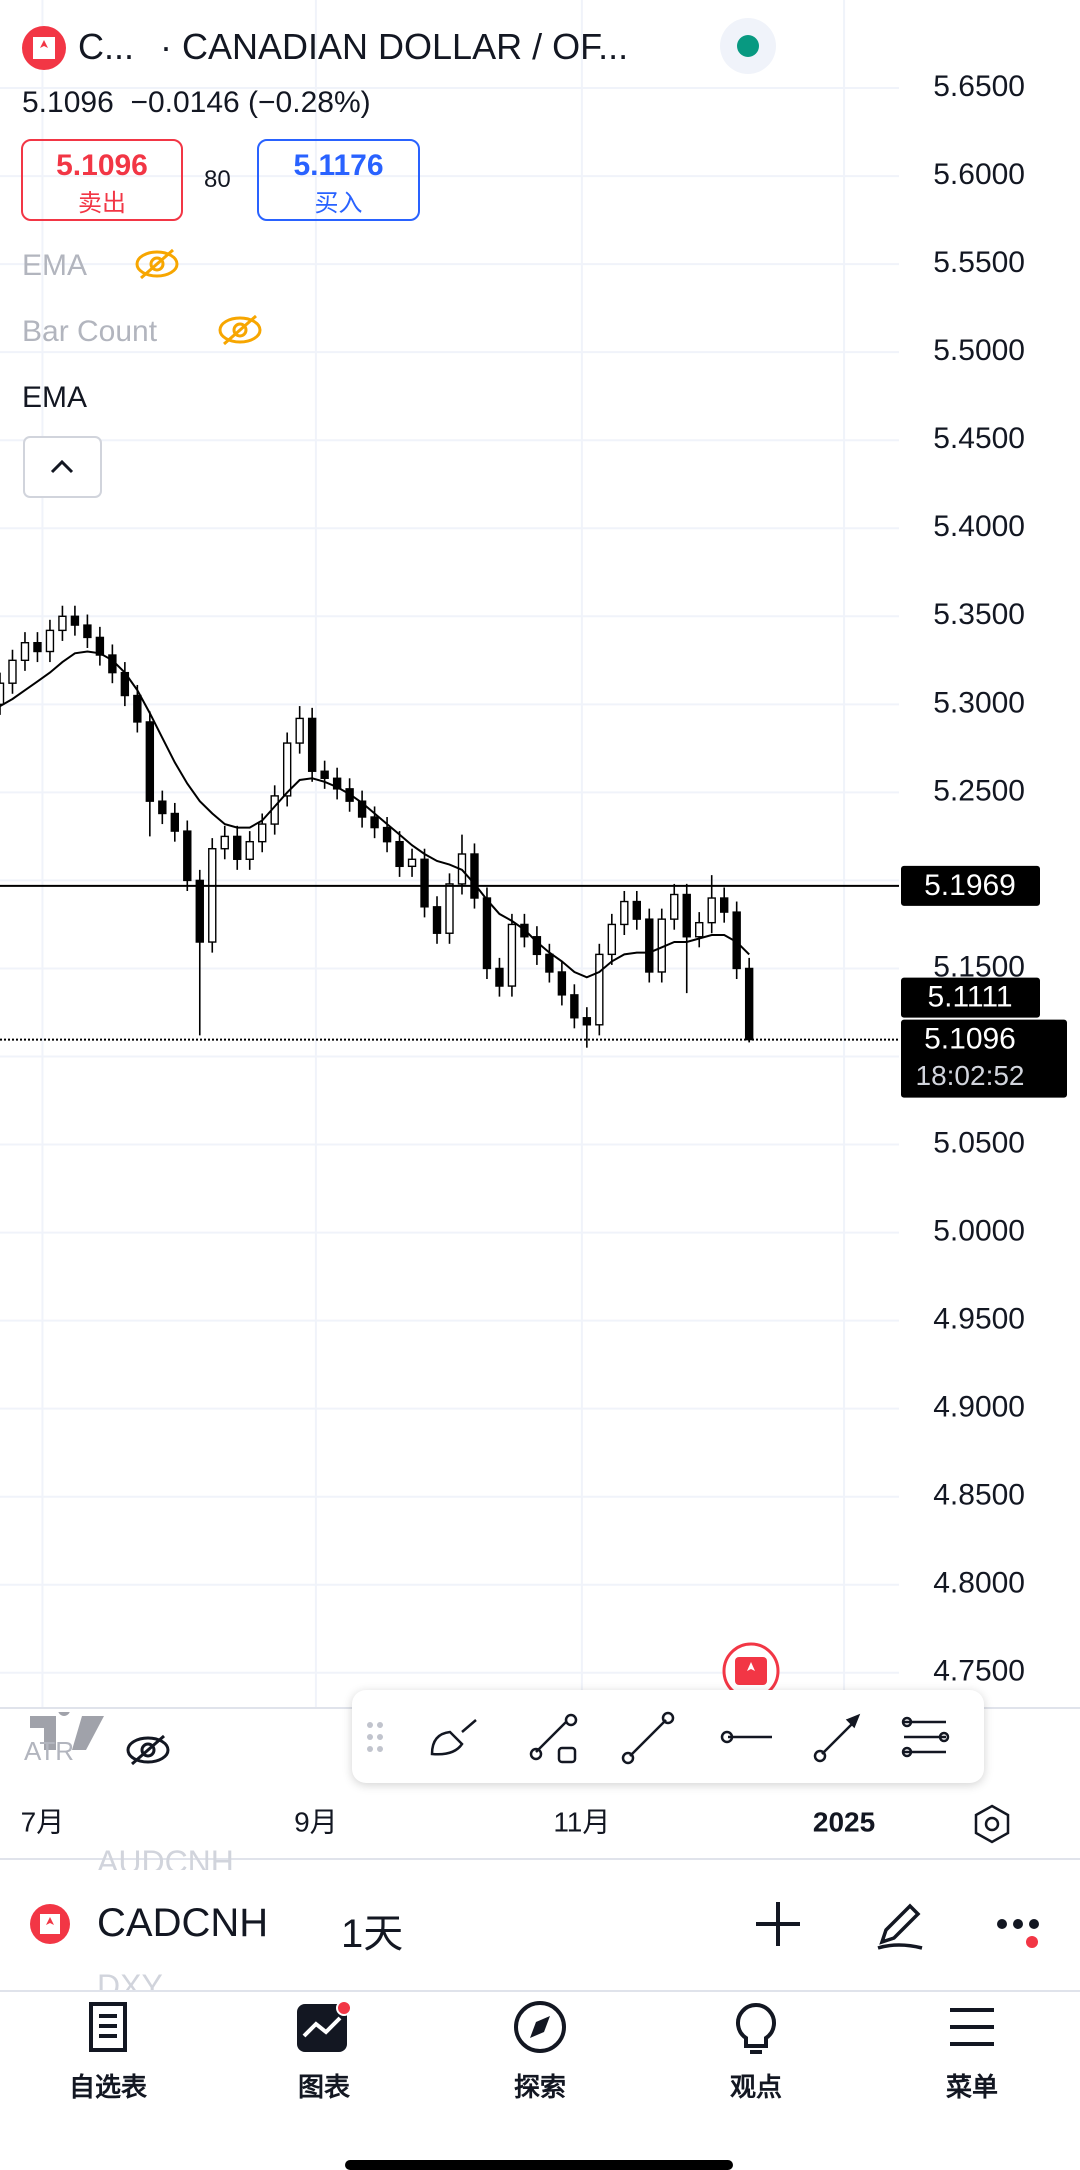 This screenshot has height=2170, width=1080. What do you see at coordinates (539, 2165) in the screenshot?
I see `home-indicator` at bounding box center [539, 2165].